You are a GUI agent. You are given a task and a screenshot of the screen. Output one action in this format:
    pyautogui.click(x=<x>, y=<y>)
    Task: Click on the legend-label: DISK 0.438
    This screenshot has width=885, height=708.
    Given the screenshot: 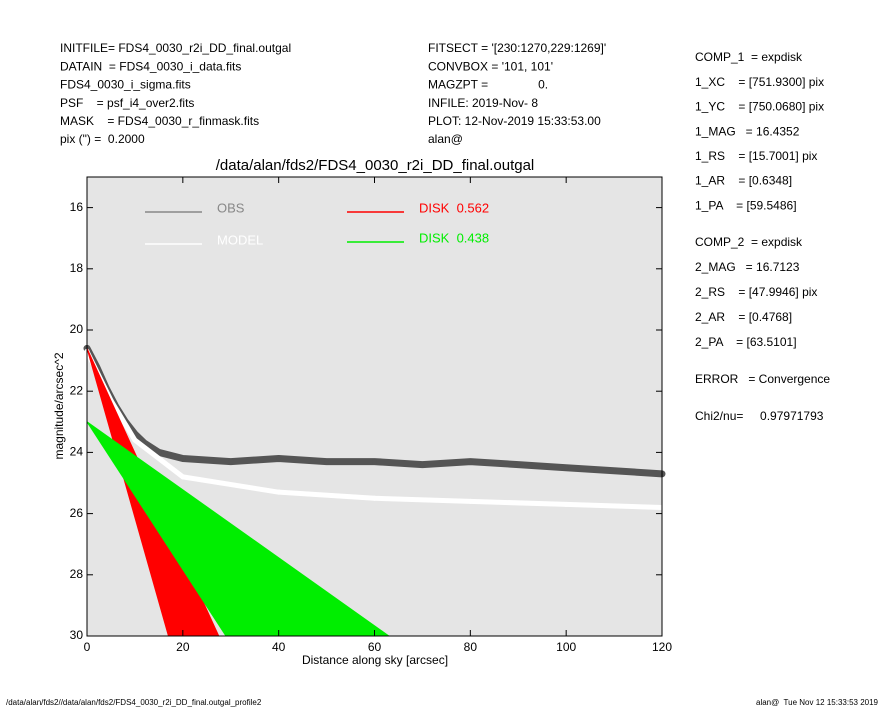 What is the action you would take?
    pyautogui.click(x=454, y=237)
    